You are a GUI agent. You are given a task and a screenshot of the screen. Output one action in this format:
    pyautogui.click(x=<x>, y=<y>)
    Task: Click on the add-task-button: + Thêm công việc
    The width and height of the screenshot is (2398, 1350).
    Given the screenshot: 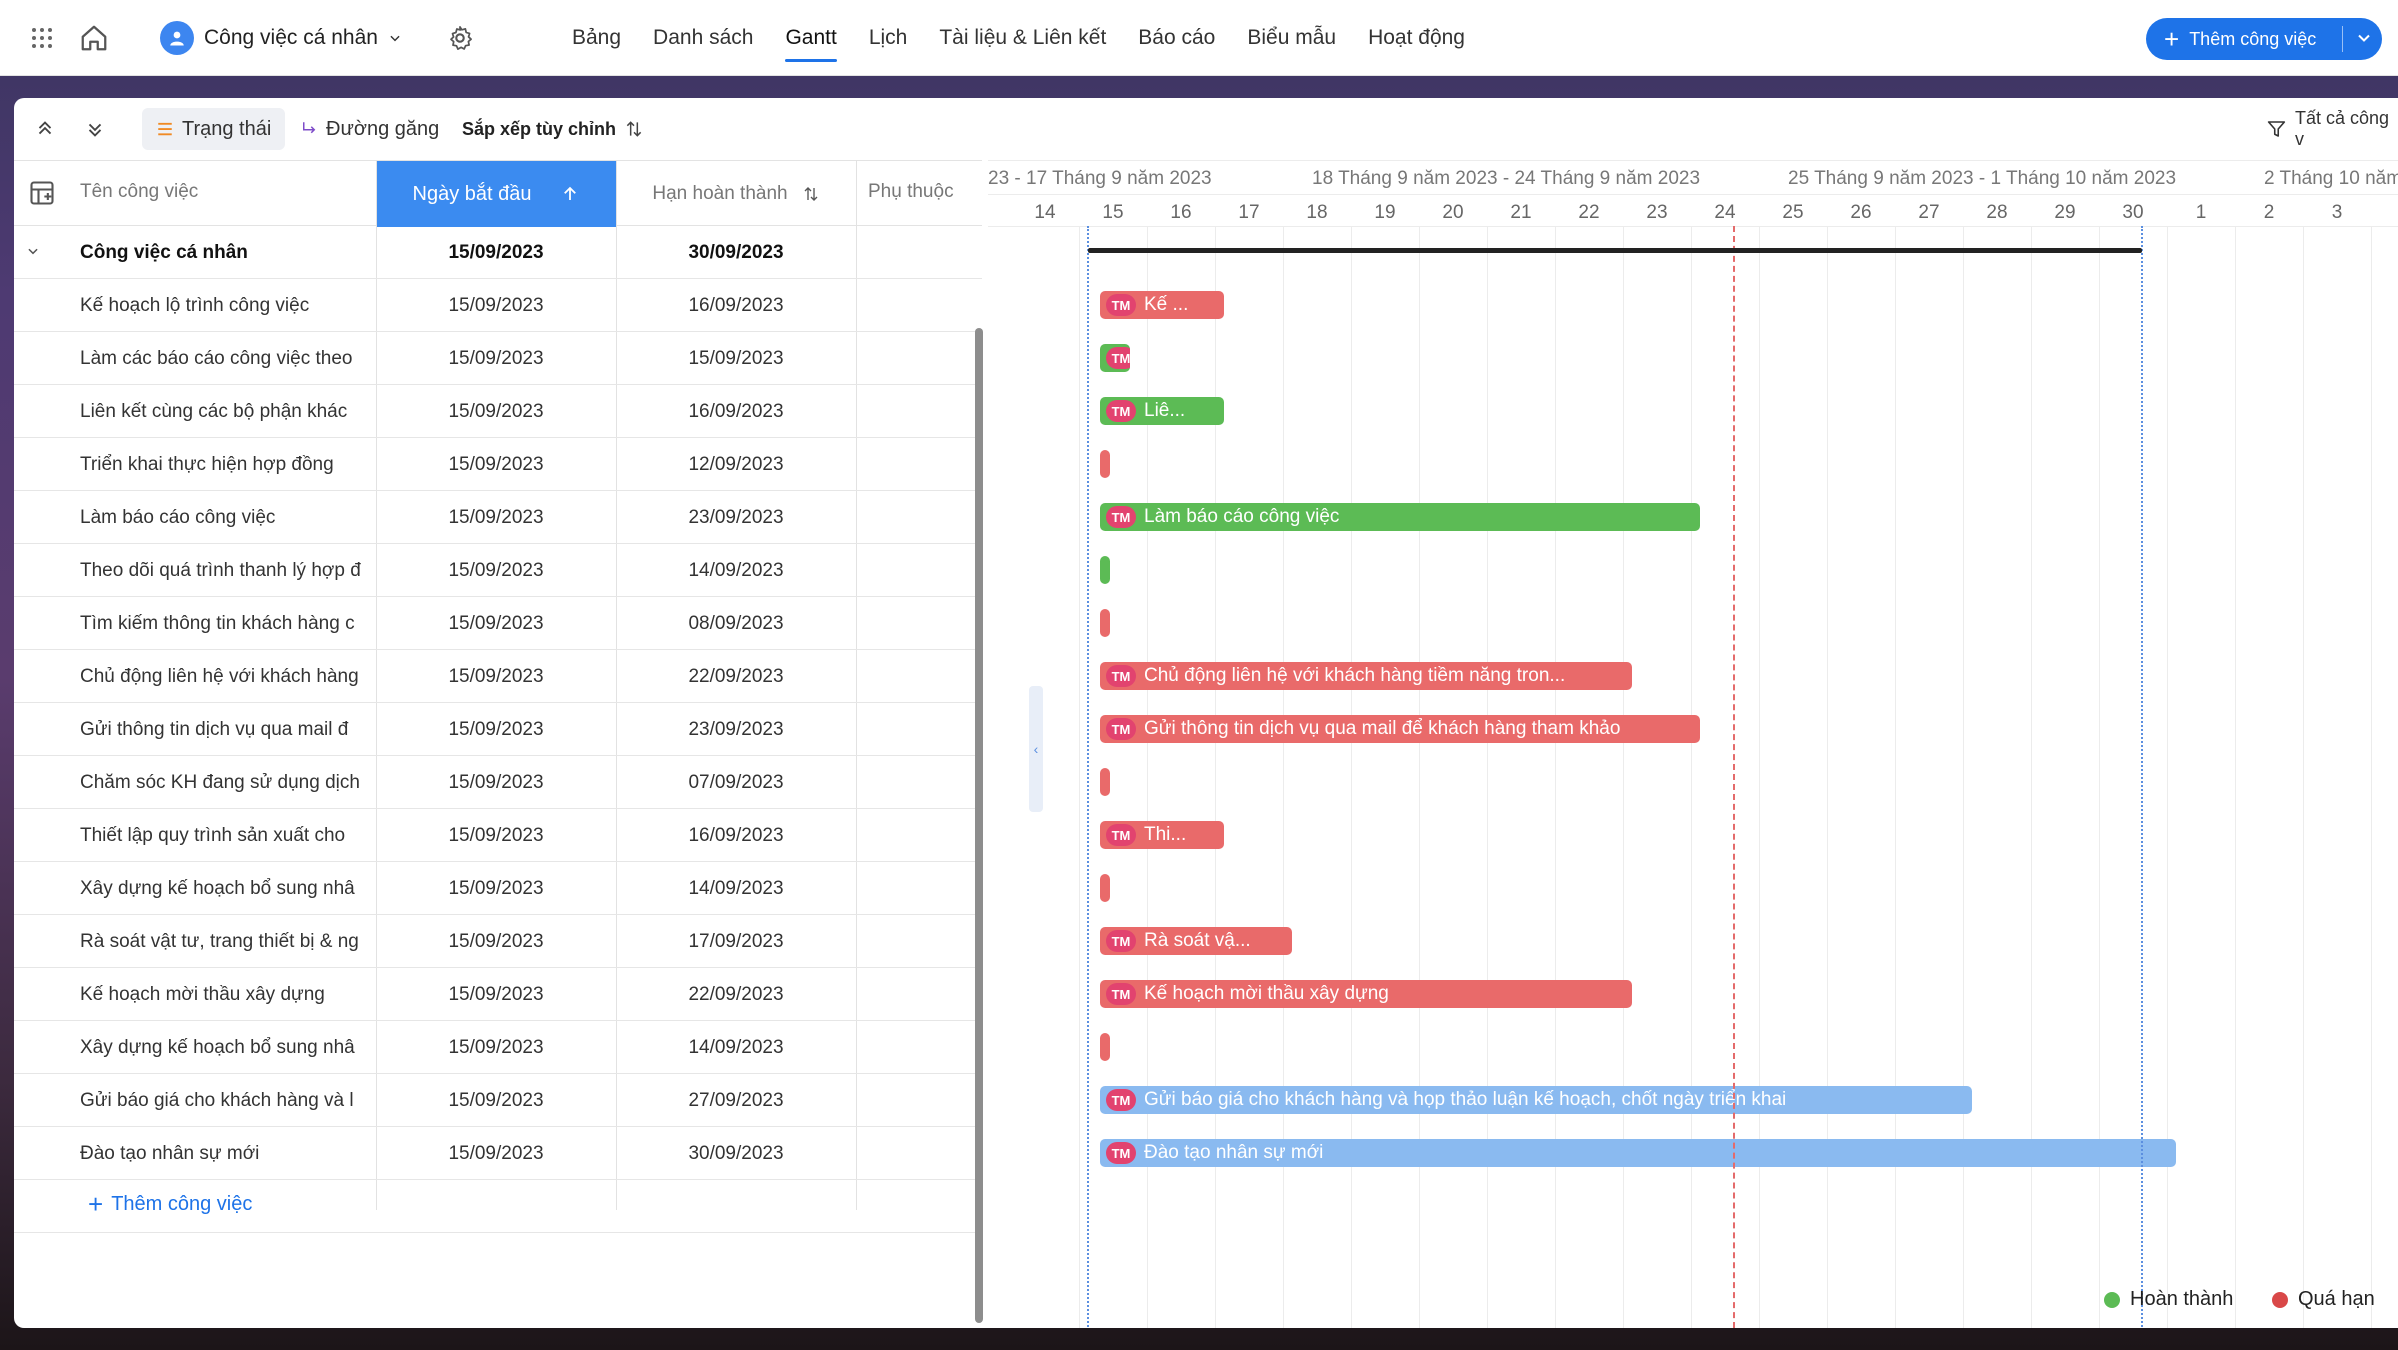 What is the action you would take?
    pyautogui.click(x=2264, y=39)
    